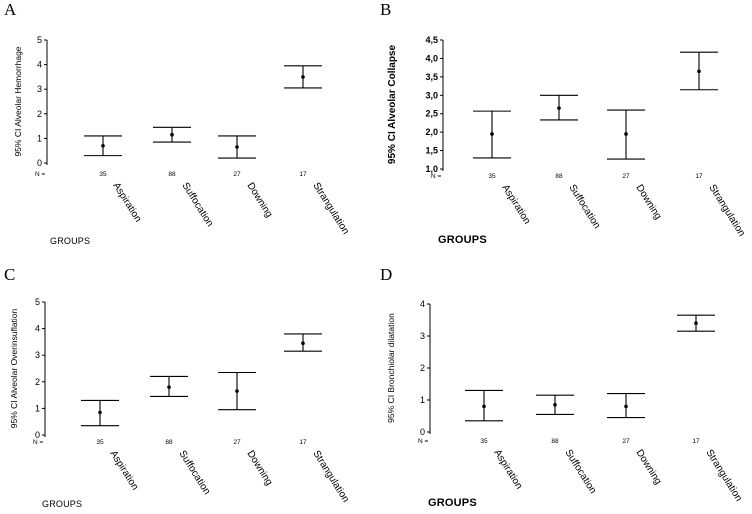  What do you see at coordinates (431, 95) in the screenshot?
I see `y-tick-label: 3,0` at bounding box center [431, 95].